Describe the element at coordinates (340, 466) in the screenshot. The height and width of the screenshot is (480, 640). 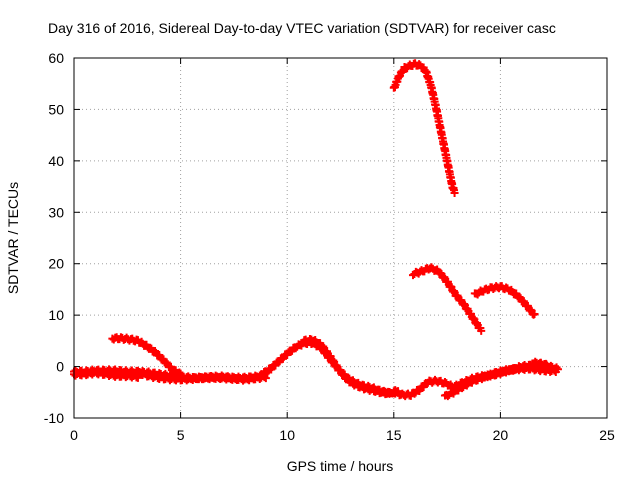
I see `x-axis-title: GPS time / hours` at that location.